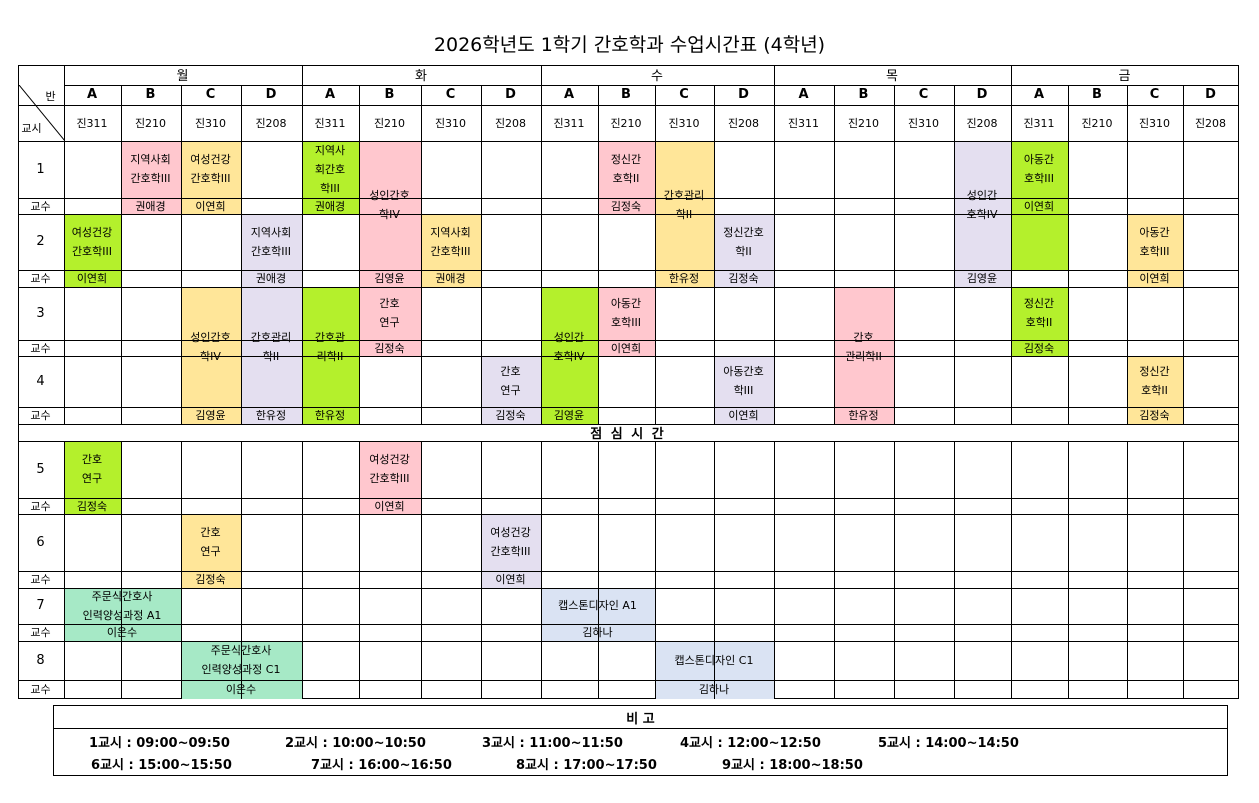 The height and width of the screenshot is (803, 1259). I want to click on period-time-6: 6교시 : 15:00~15:50, so click(161, 765).